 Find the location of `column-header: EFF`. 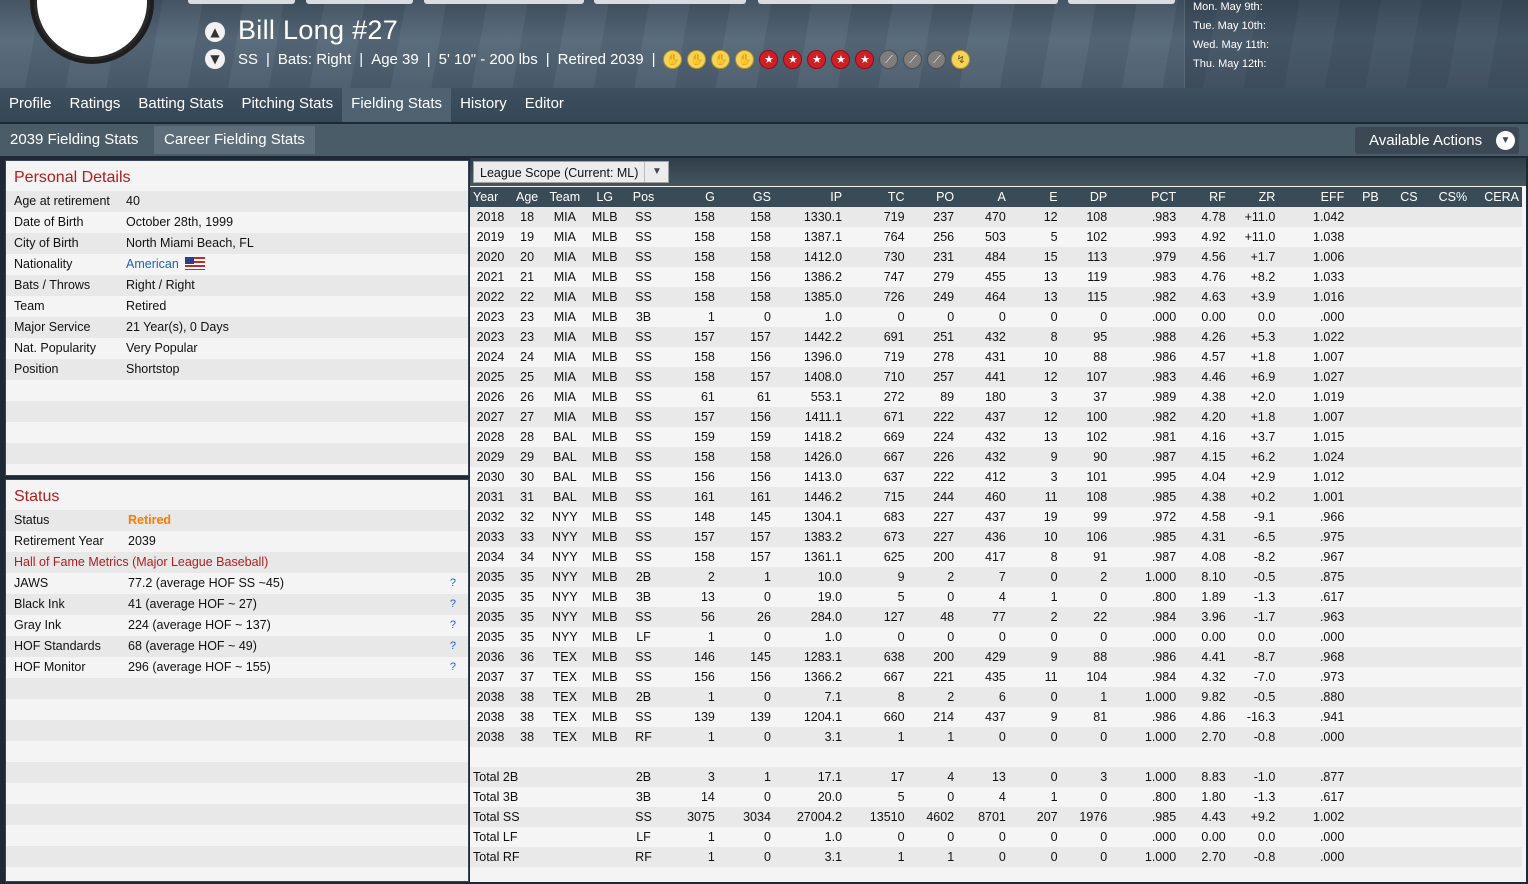

column-header: EFF is located at coordinates (1313, 197).